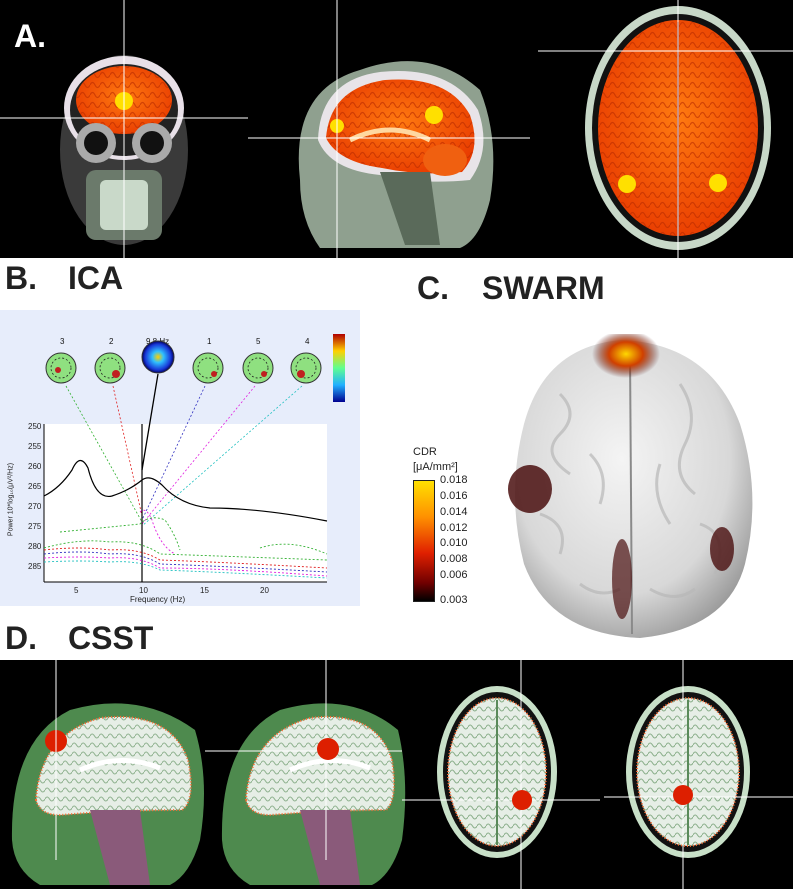  Describe the element at coordinates (35, 446) in the screenshot. I see `y-tick: 255` at that location.